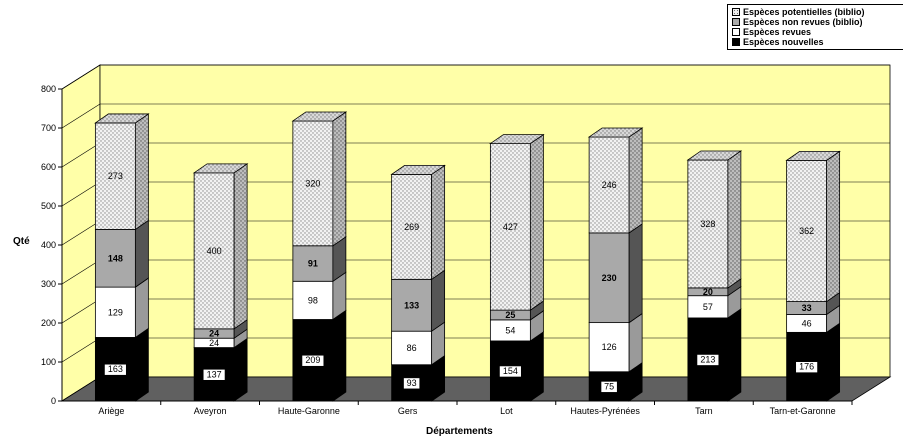 Image resolution: width=903 pixels, height=446 pixels. I want to click on data-label-non_revues-0: 148, so click(115, 258).